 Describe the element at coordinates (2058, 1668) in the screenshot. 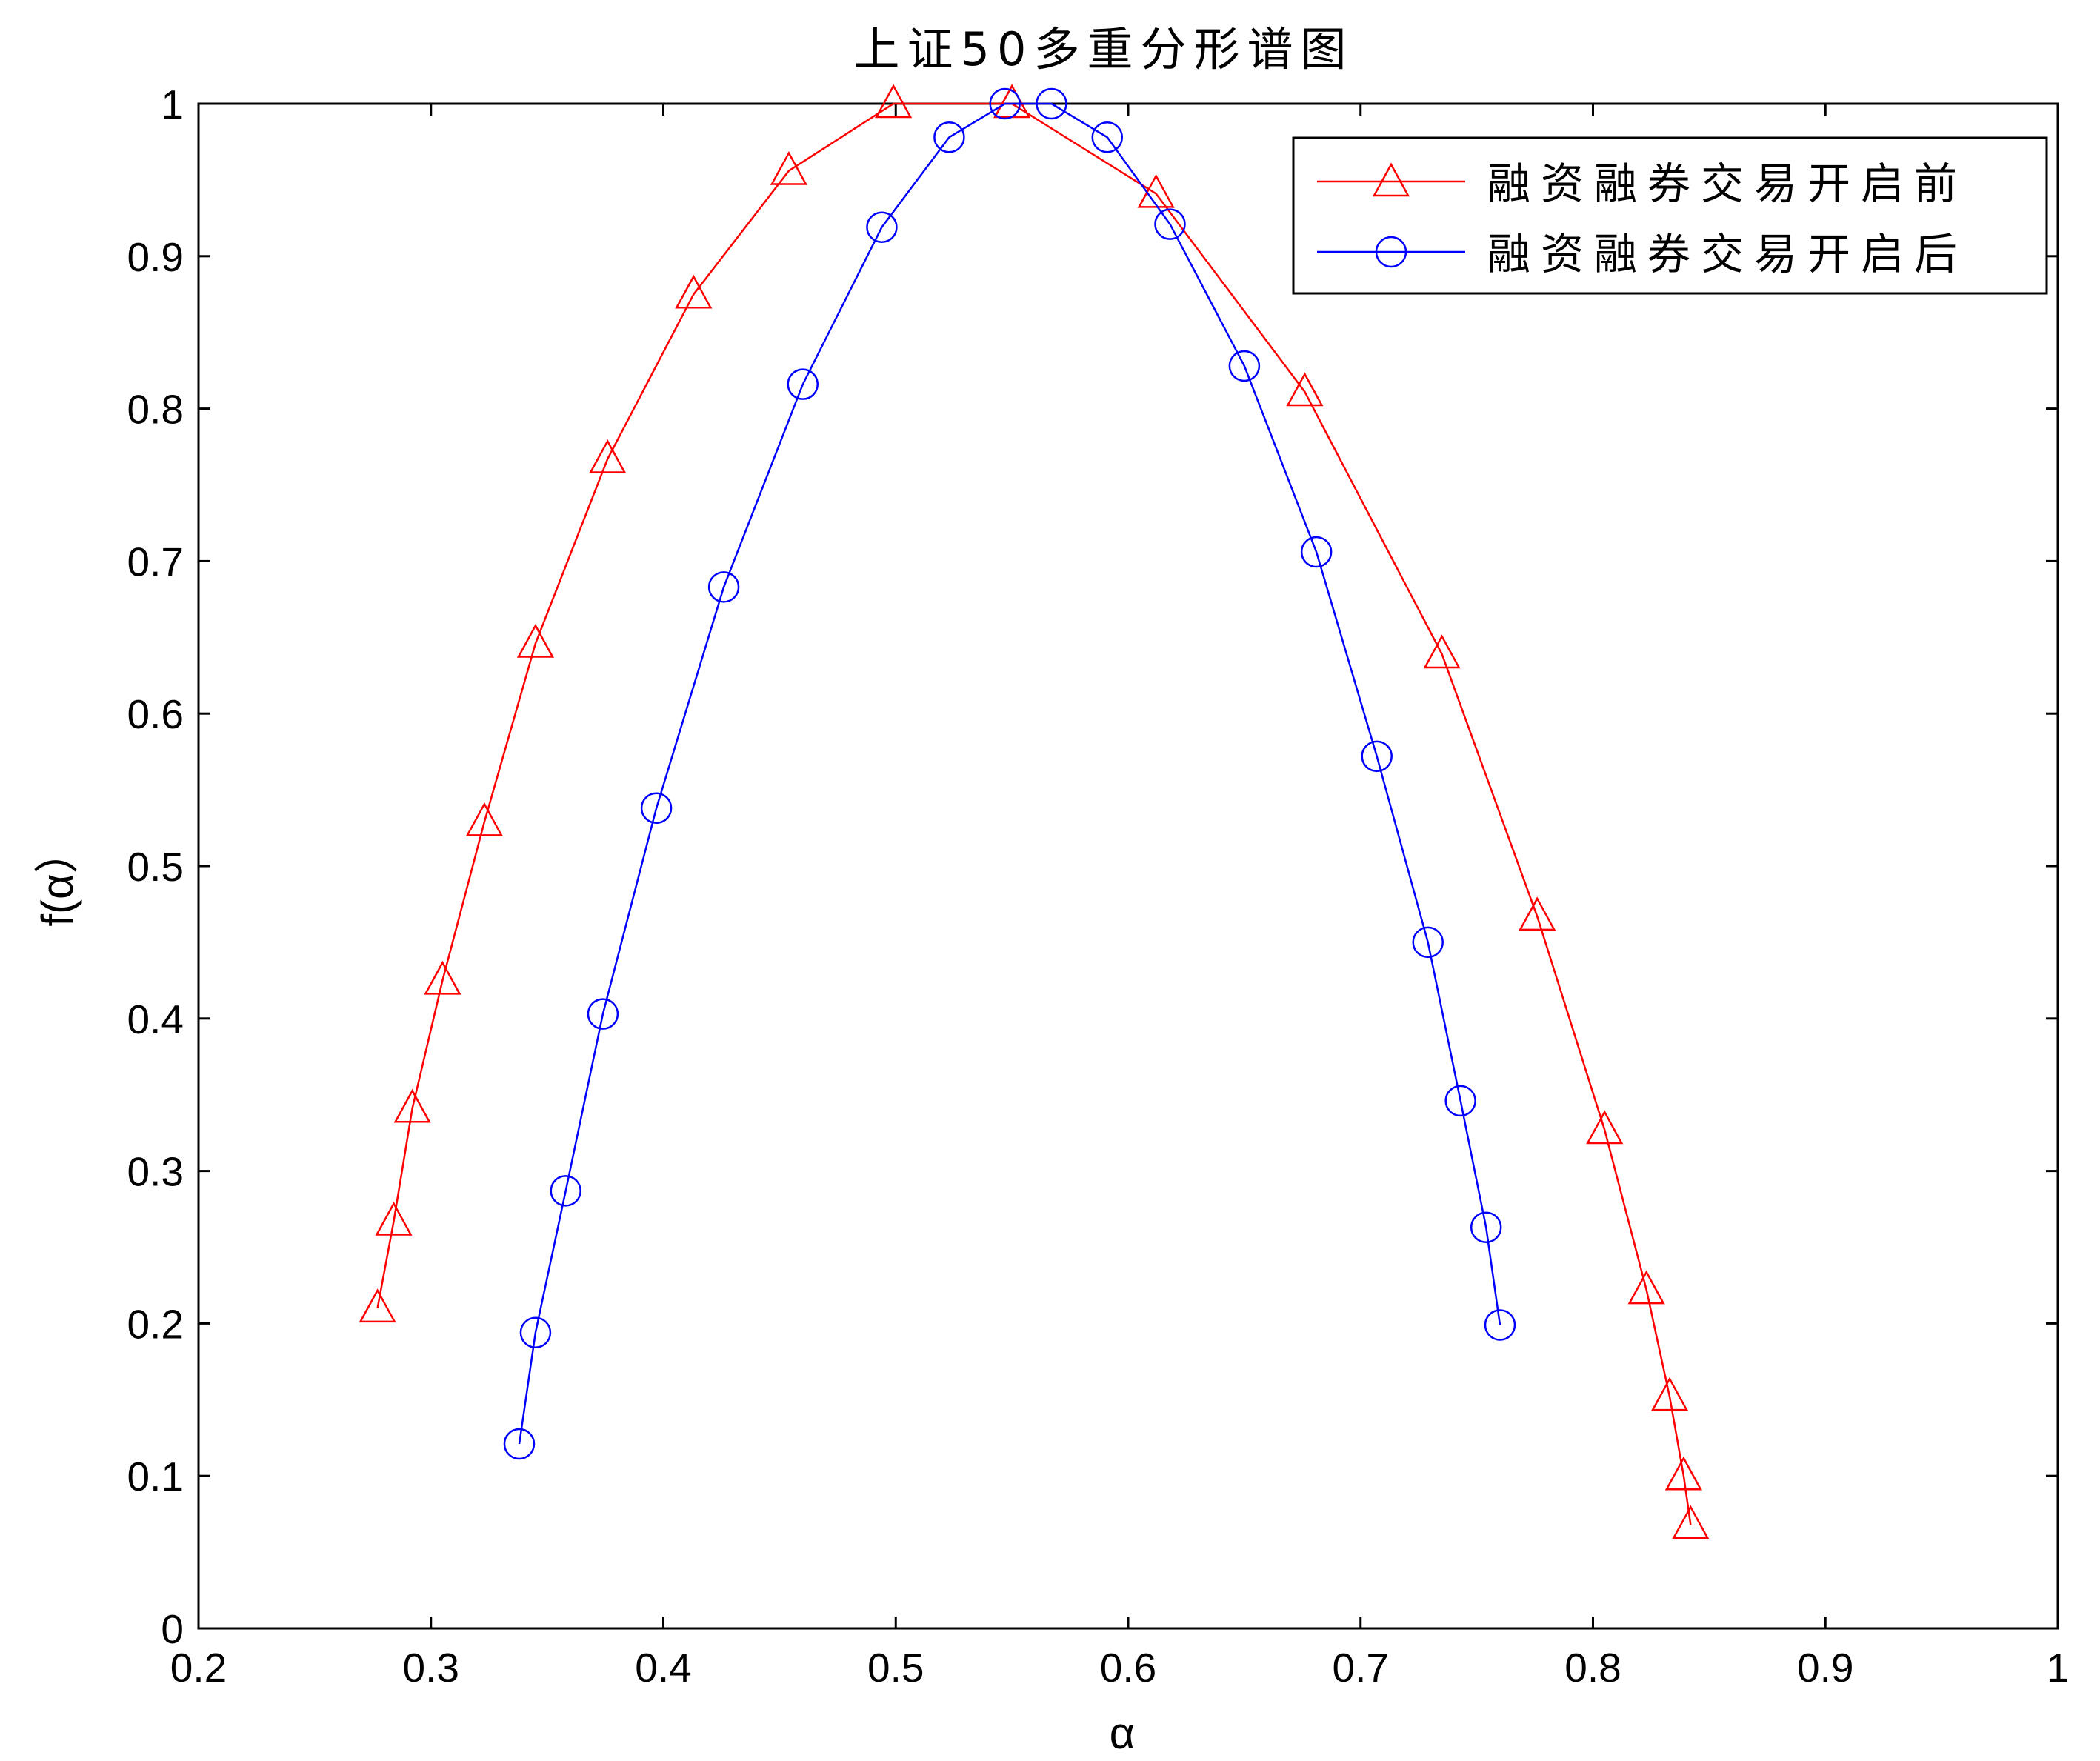

I see `x-tick-label: 1` at that location.